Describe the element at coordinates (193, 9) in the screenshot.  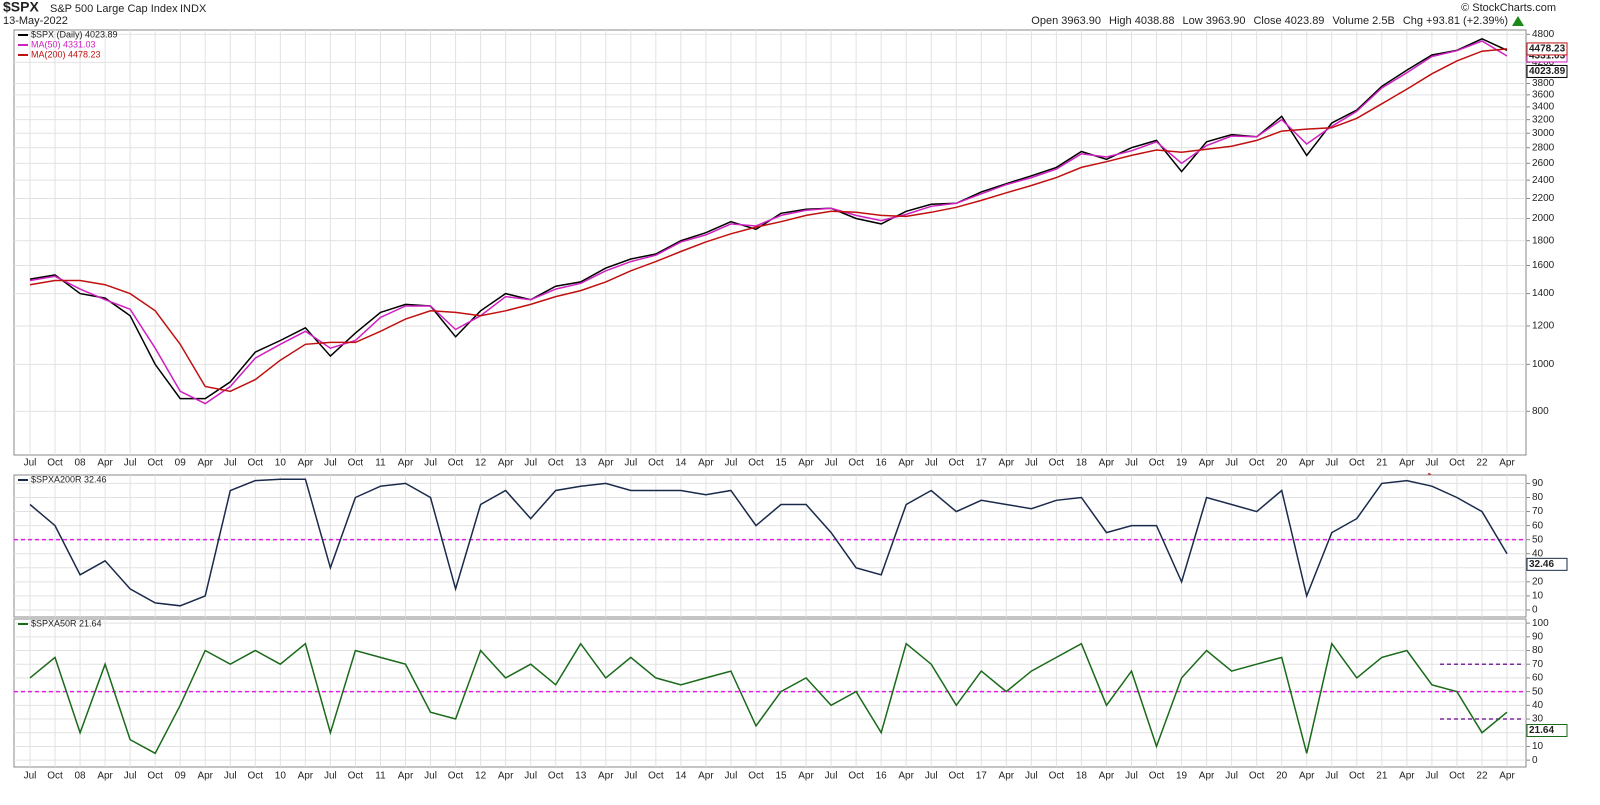
I see `exchange: INDX` at that location.